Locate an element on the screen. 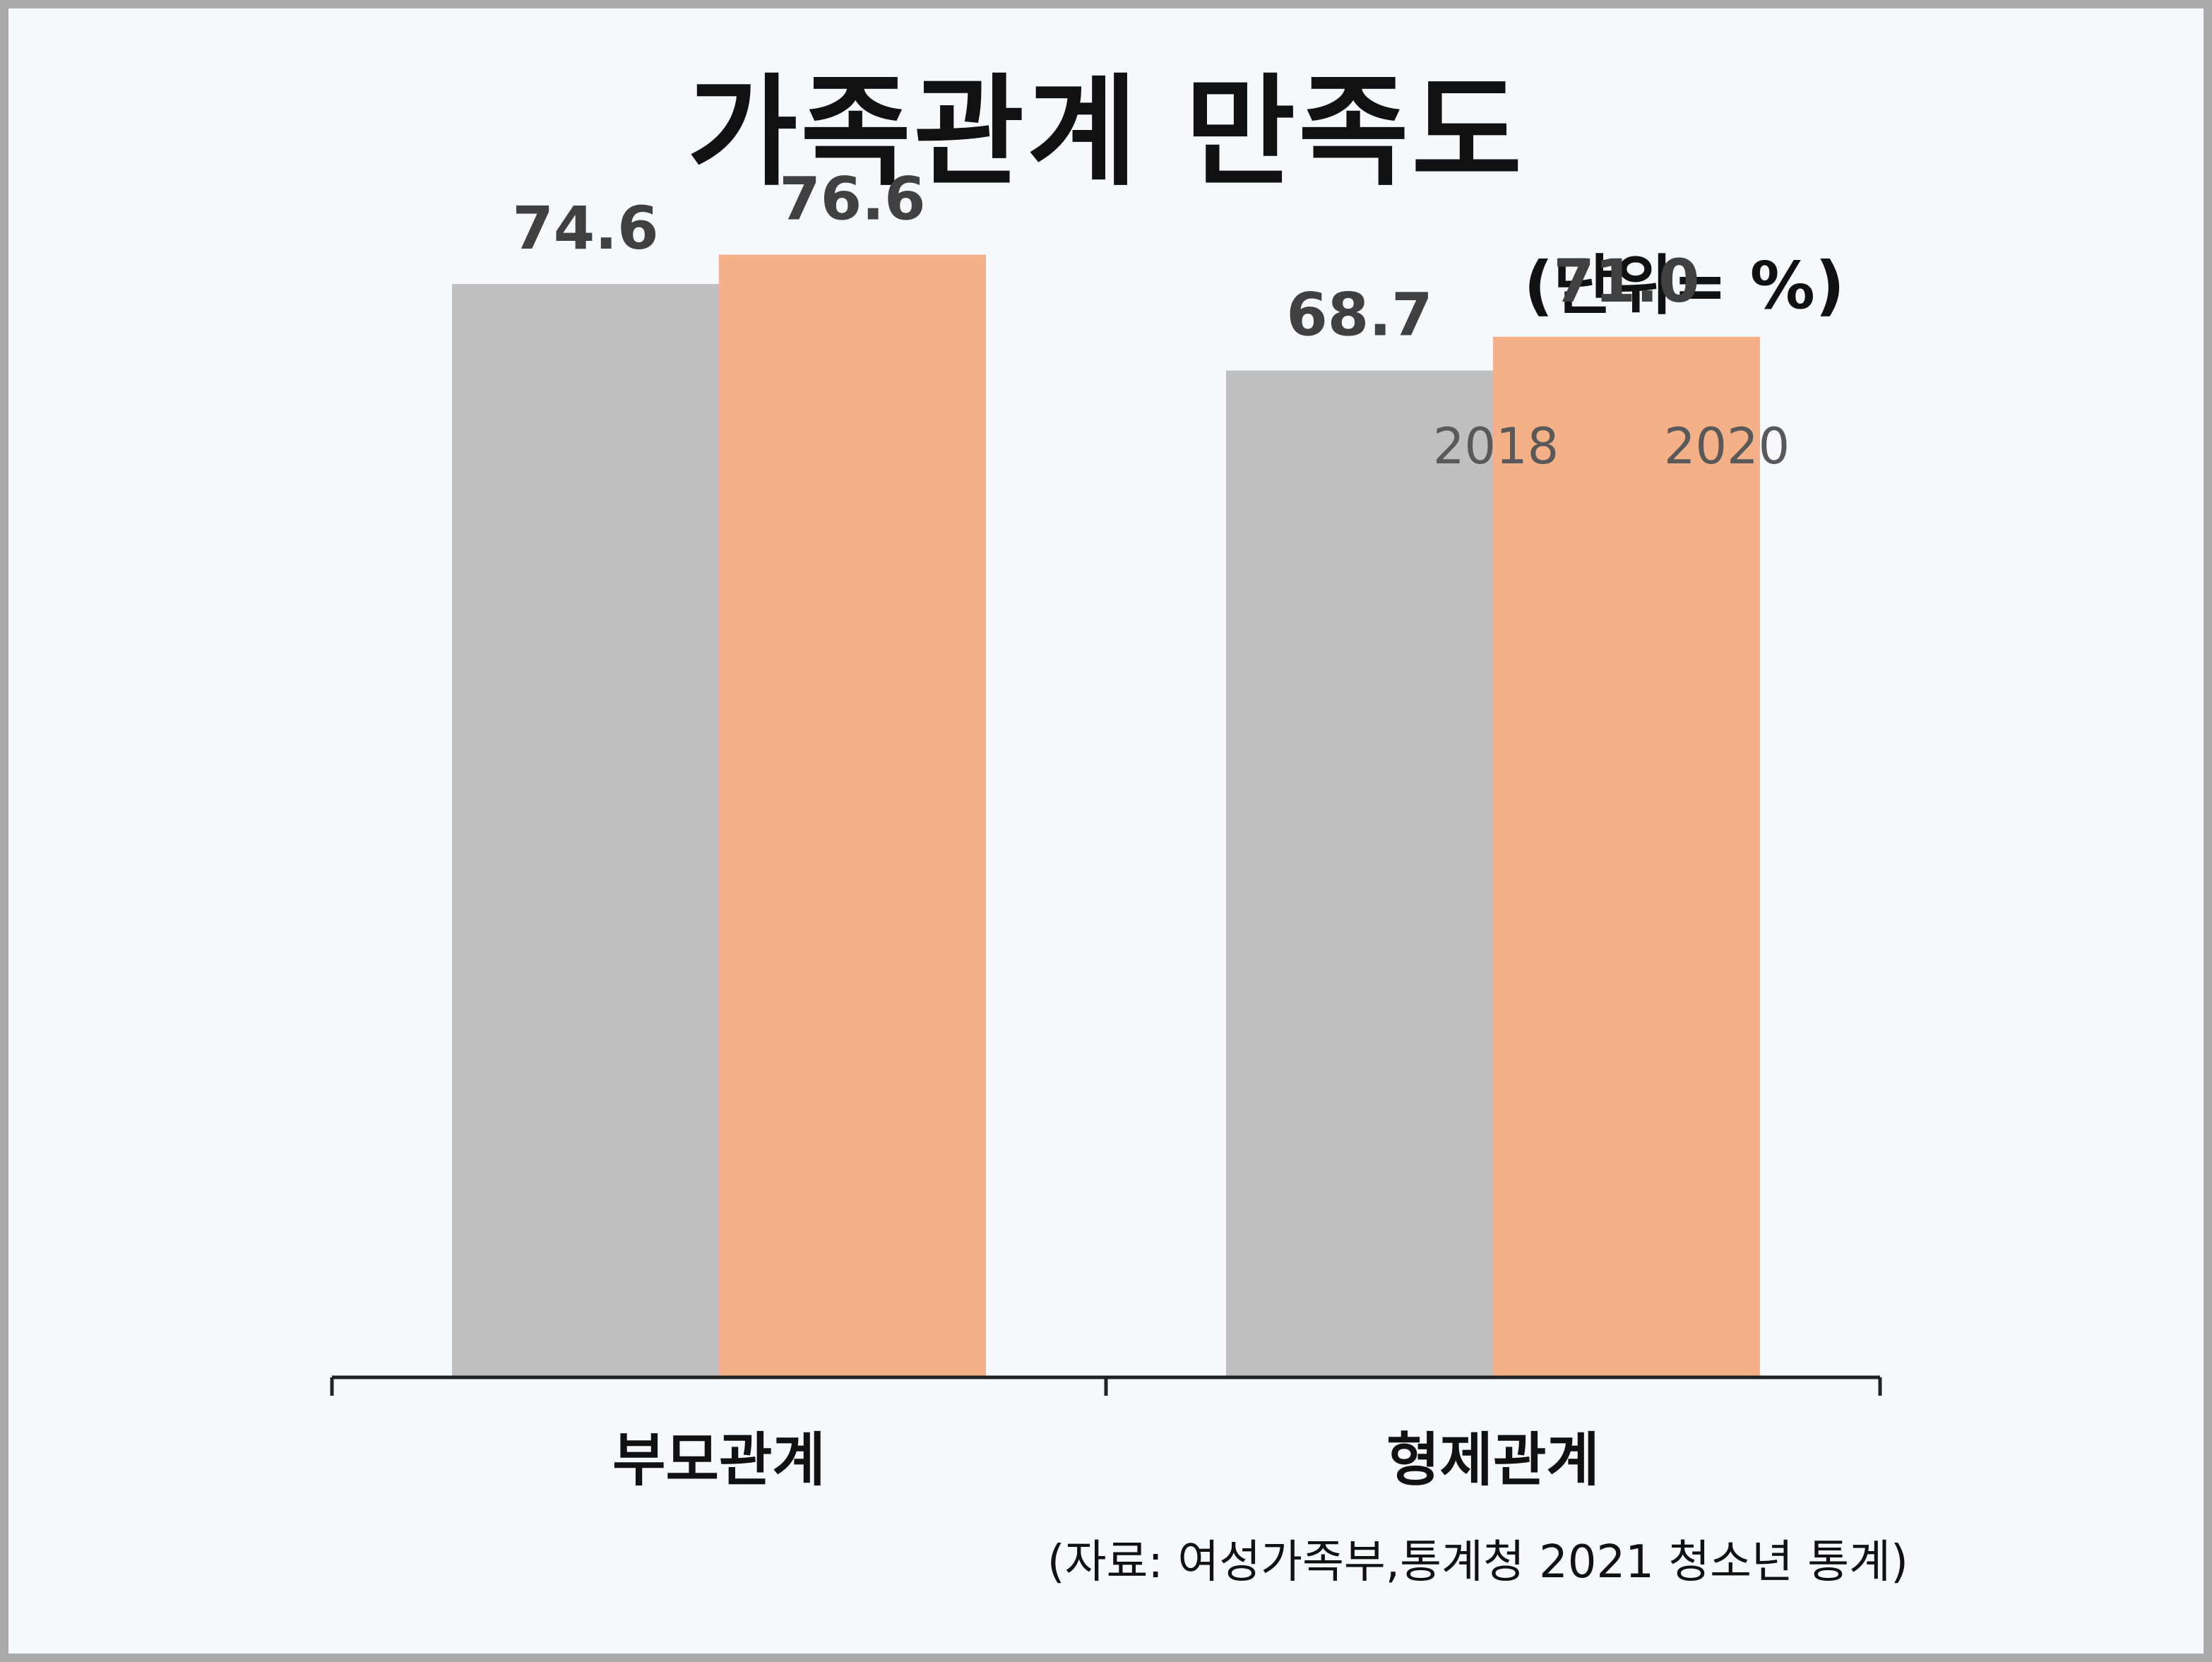 The image size is (2212, 1662). legend-label-2018: 2018 is located at coordinates (1496, 446).